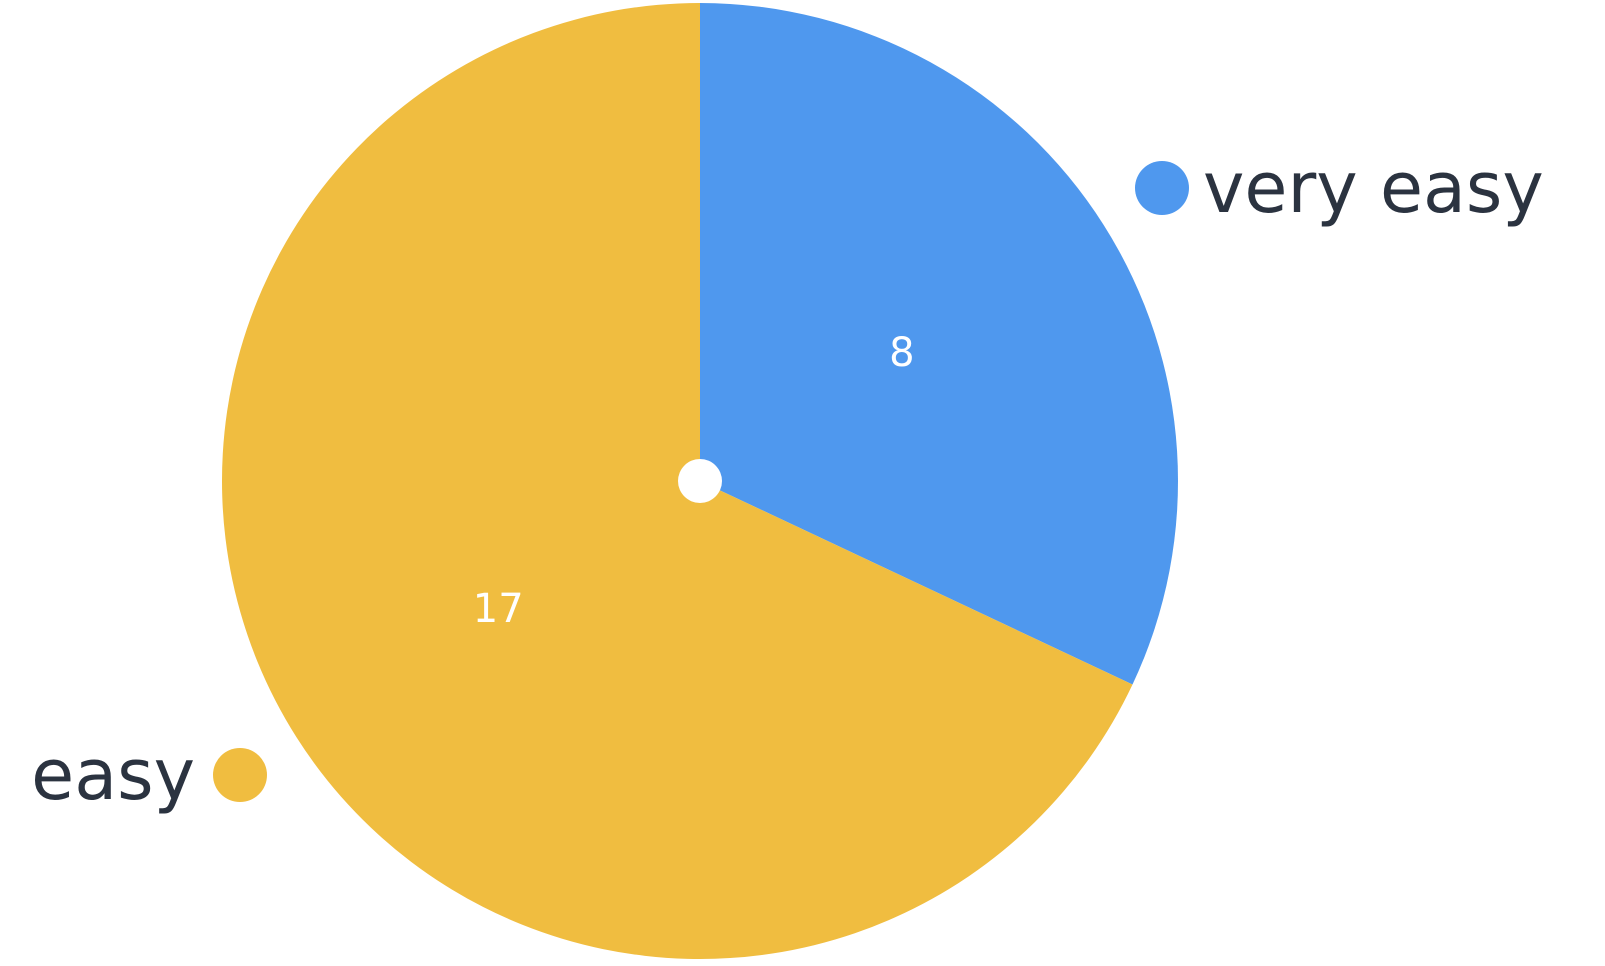 The width and height of the screenshot is (1605, 966). I want to click on legend-marker-very-easy, so click(1162, 188).